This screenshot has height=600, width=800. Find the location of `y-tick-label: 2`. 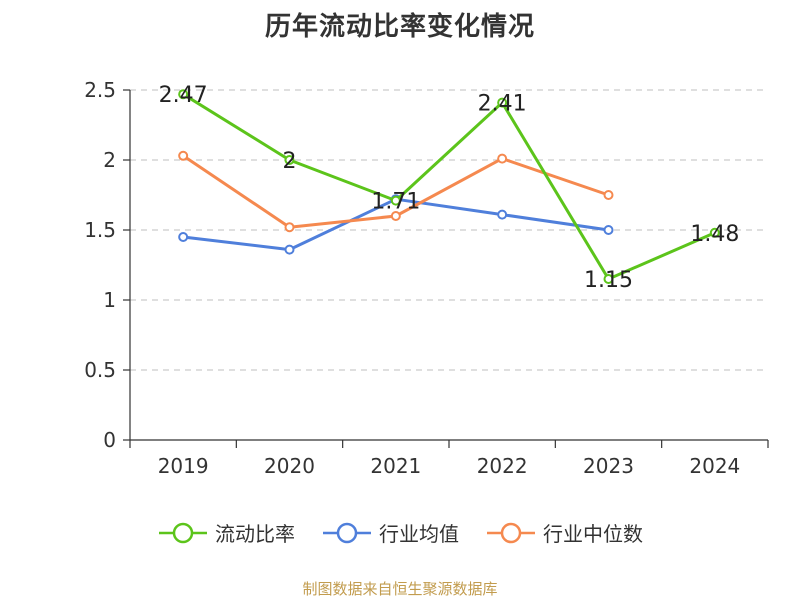

y-tick-label: 2 is located at coordinates (109, 160).